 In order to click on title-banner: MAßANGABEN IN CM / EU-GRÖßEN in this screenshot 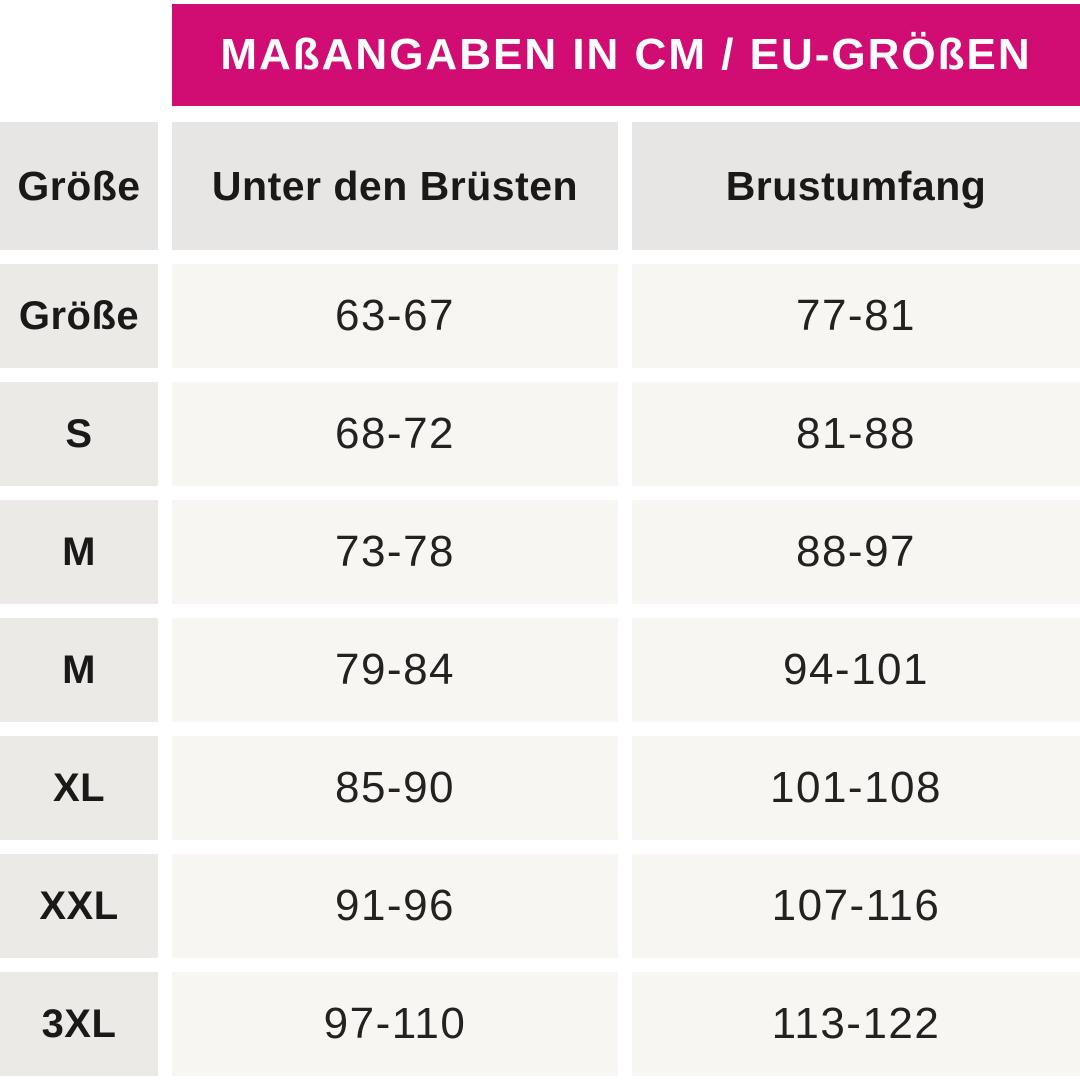, I will do `click(626, 55)`.